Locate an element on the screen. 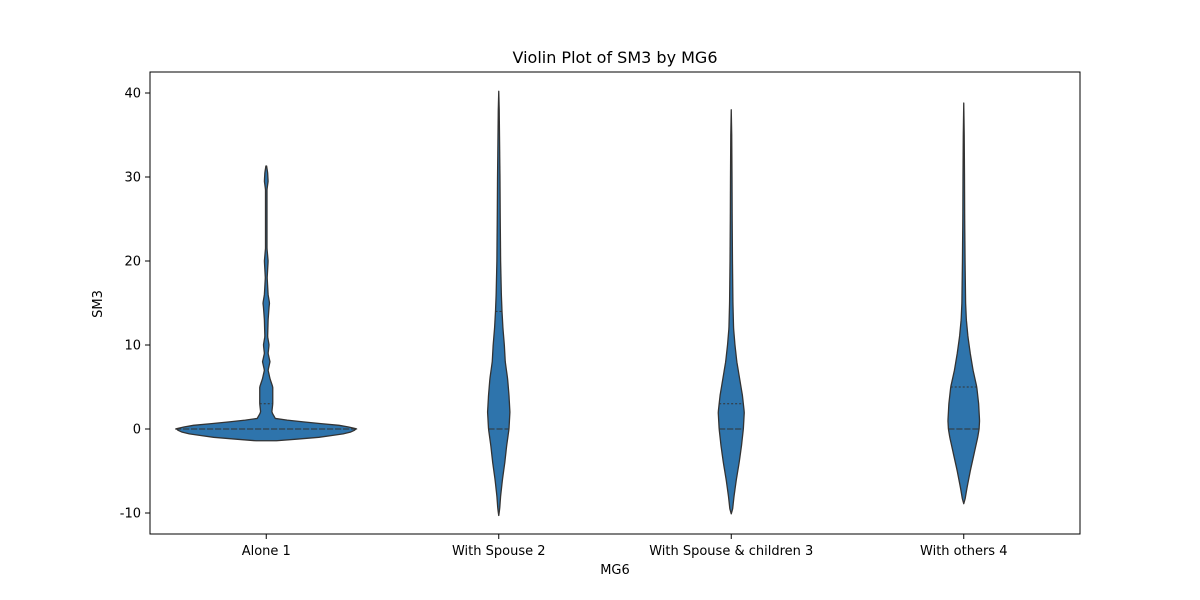  x-axis-label: MG6 is located at coordinates (615, 570).